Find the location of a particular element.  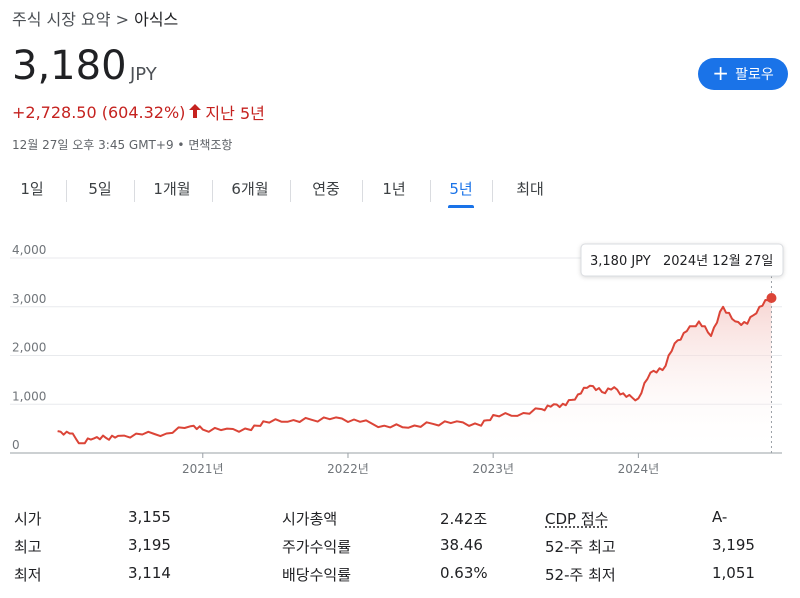

y-tick-label: 1,000 is located at coordinates (29, 396).